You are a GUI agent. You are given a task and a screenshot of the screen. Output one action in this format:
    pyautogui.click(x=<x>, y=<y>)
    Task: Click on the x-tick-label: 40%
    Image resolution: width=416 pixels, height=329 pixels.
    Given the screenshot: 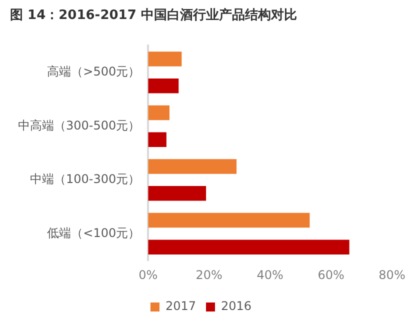 What is the action you would take?
    pyautogui.click(x=270, y=275)
    